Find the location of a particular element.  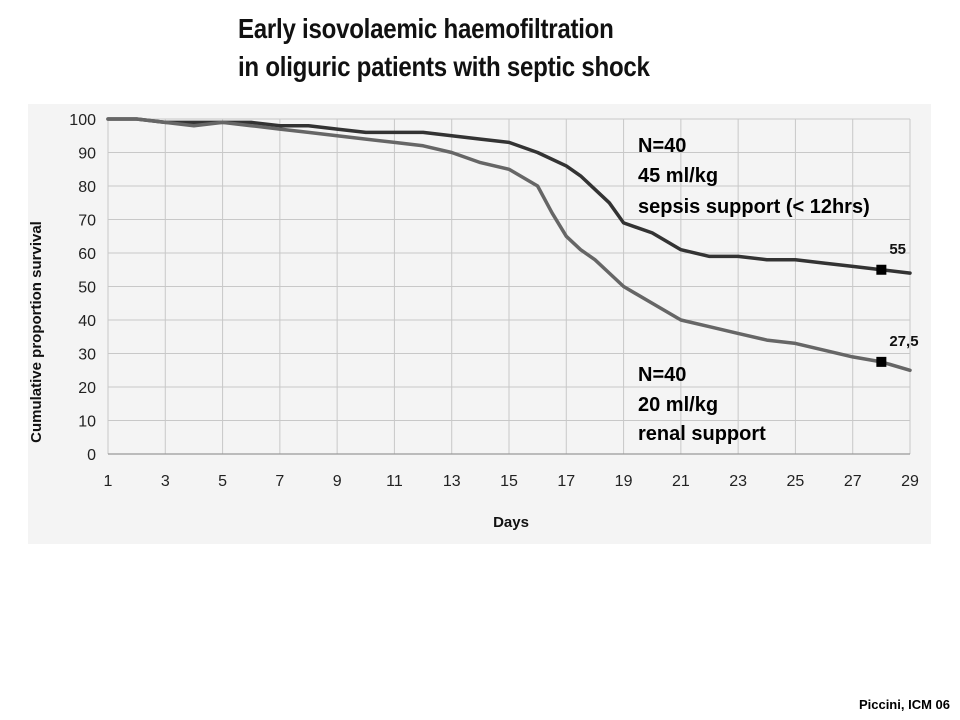

endpoint-label-1: 55 is located at coordinates (897, 249).